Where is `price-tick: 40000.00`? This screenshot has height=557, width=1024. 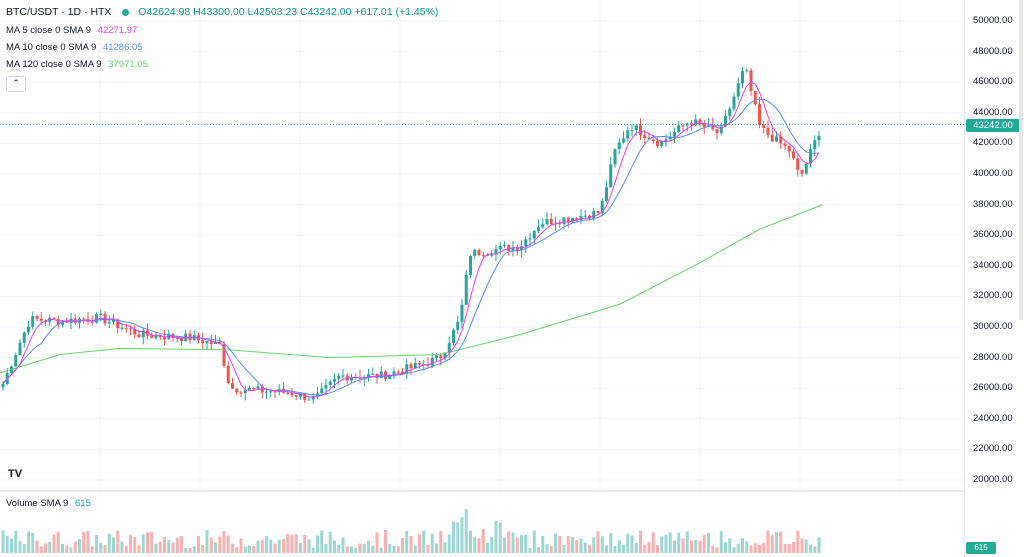
price-tick: 40000.00 is located at coordinates (993, 173).